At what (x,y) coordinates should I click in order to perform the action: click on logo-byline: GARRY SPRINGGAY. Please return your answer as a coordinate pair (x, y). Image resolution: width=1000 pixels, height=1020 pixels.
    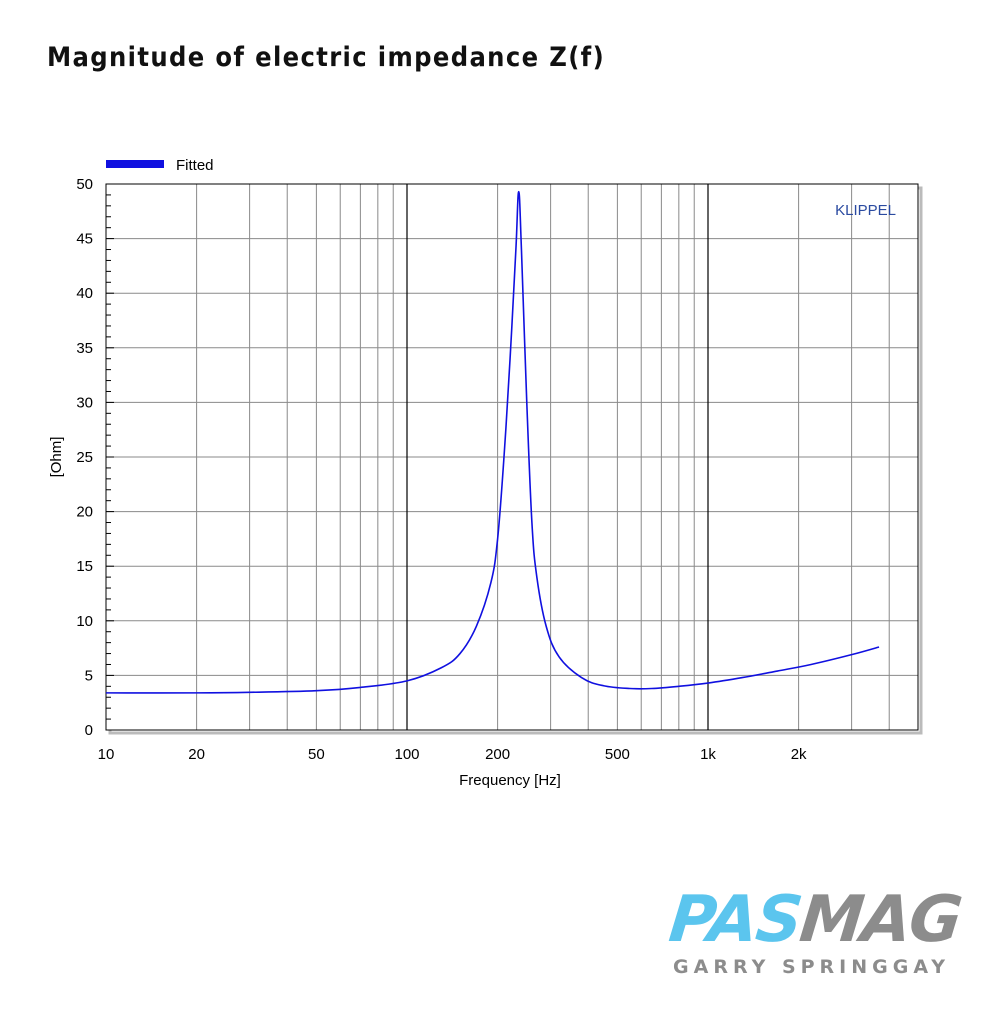
    Looking at the image, I should click on (811, 967).